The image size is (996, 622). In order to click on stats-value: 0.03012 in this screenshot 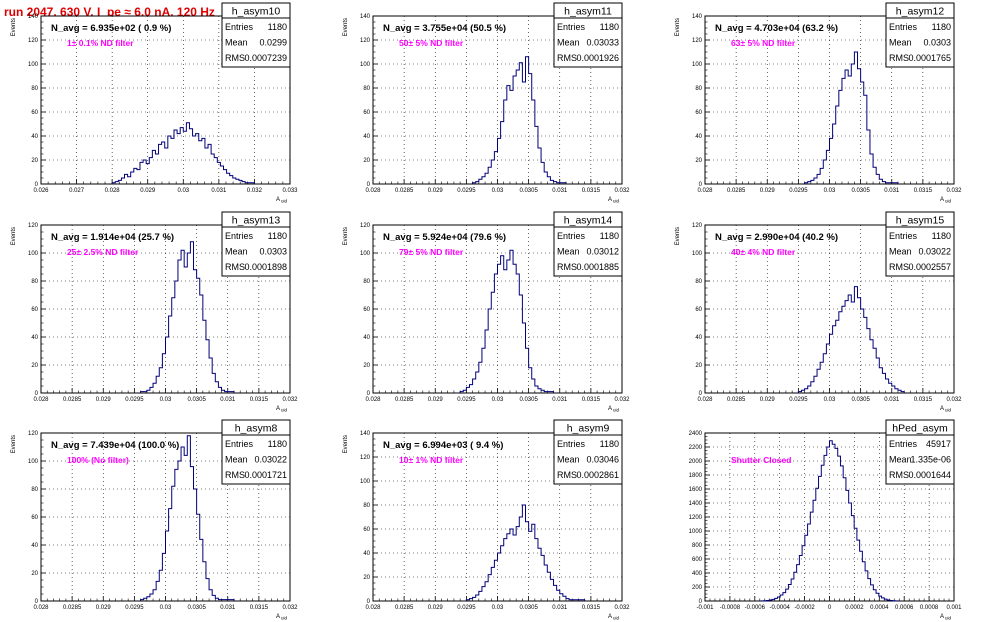, I will do `click(602, 252)`.